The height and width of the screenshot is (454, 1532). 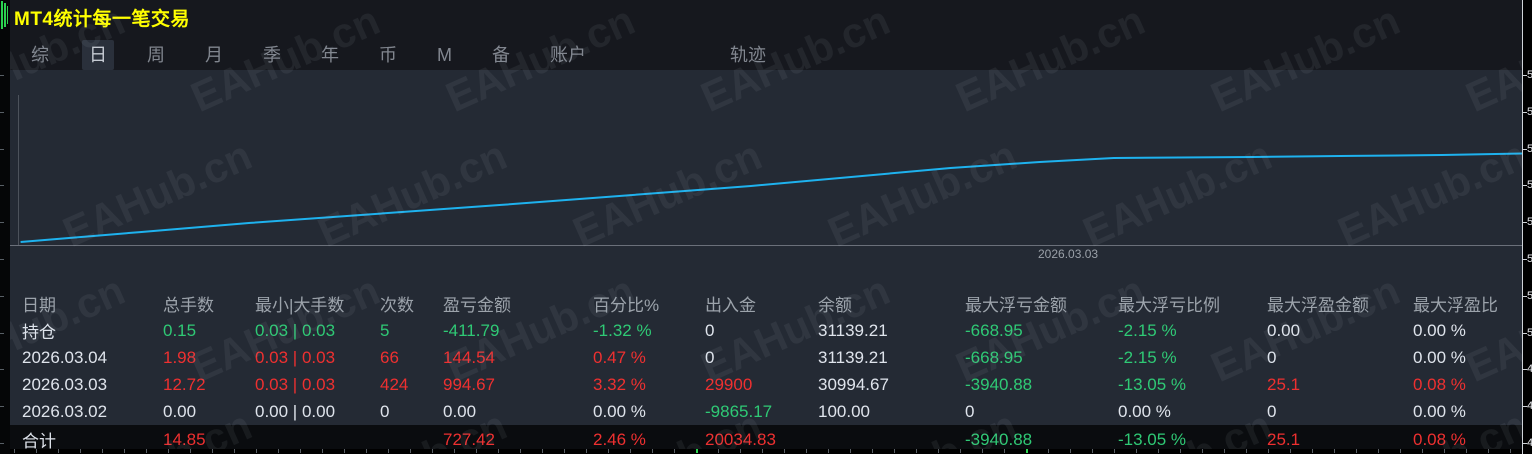 What do you see at coordinates (568, 55) in the screenshot?
I see `tab-账户: 账户` at bounding box center [568, 55].